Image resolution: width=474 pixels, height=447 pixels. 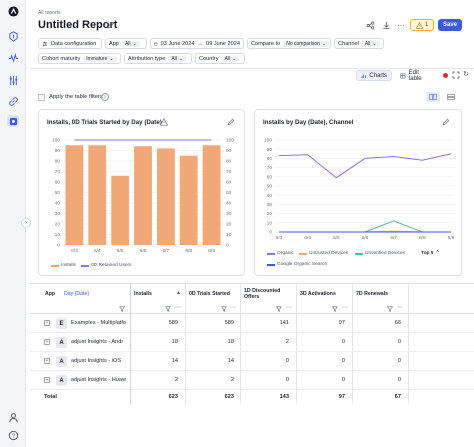 I want to click on share-icon, so click(x=370, y=25).